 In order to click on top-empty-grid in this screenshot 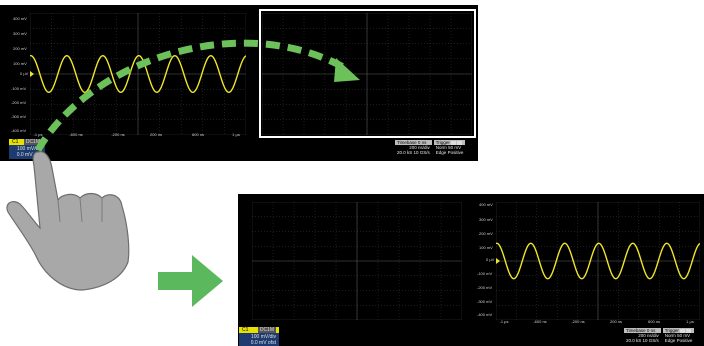, I will do `click(367, 74)`.